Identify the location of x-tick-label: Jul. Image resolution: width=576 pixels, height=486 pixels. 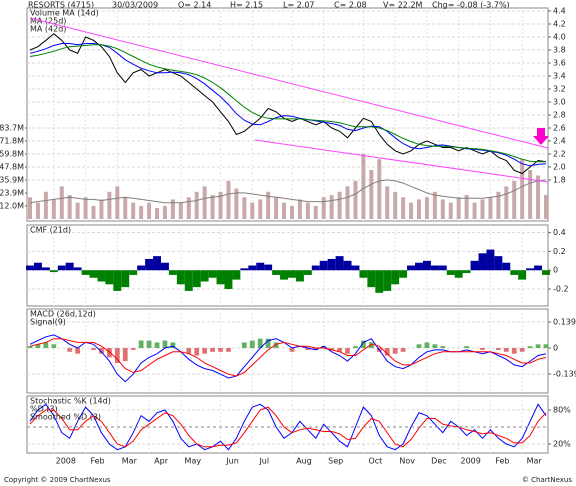
(263, 461).